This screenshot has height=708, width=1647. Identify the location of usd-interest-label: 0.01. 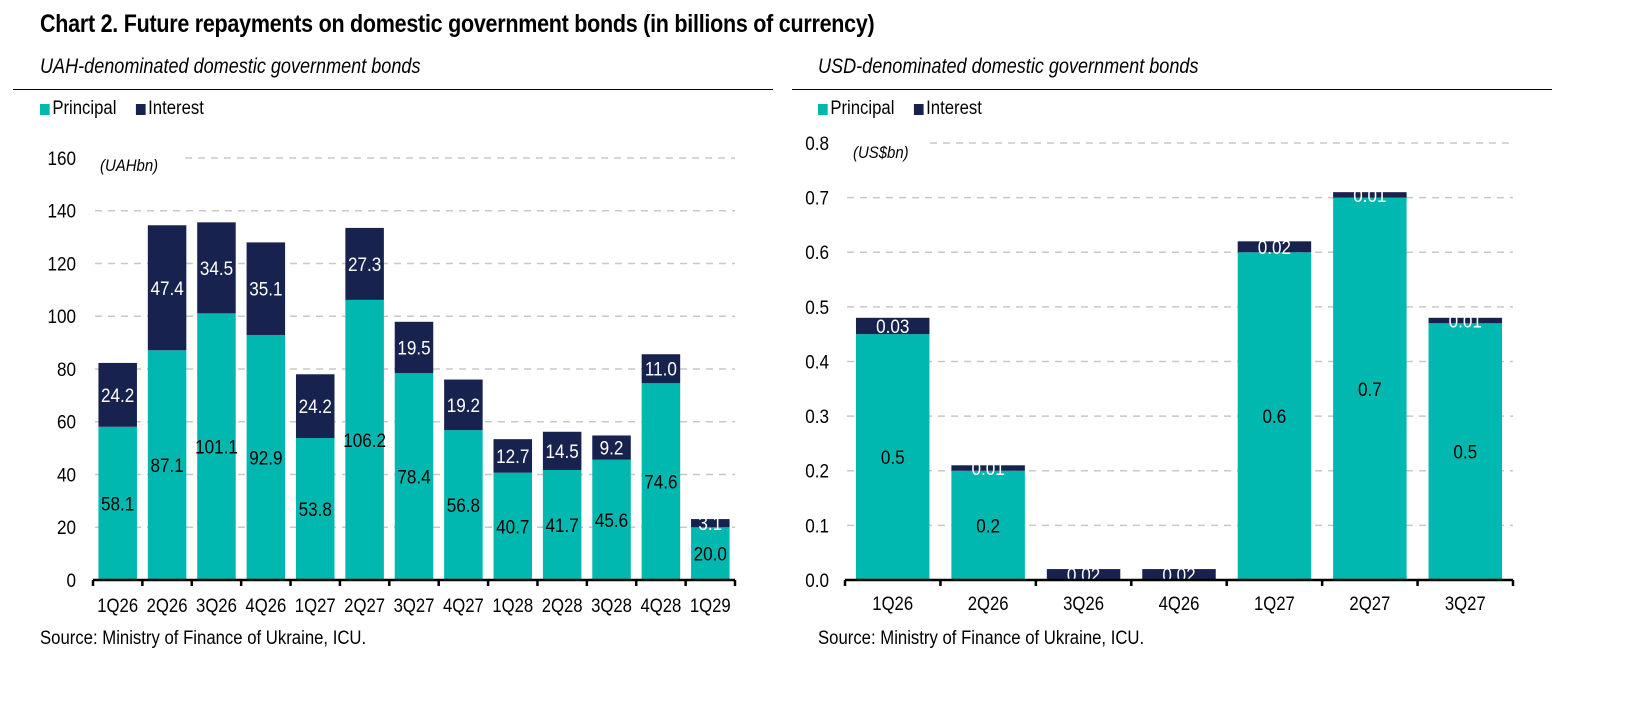
(1369, 195).